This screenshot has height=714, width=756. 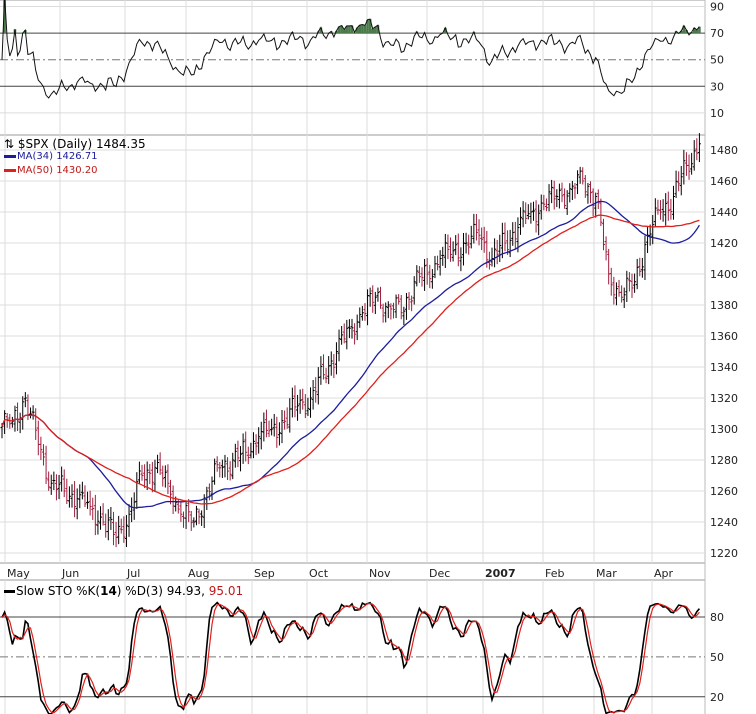 What do you see at coordinates (500, 573) in the screenshot?
I see `month-tick-label: 2007` at bounding box center [500, 573].